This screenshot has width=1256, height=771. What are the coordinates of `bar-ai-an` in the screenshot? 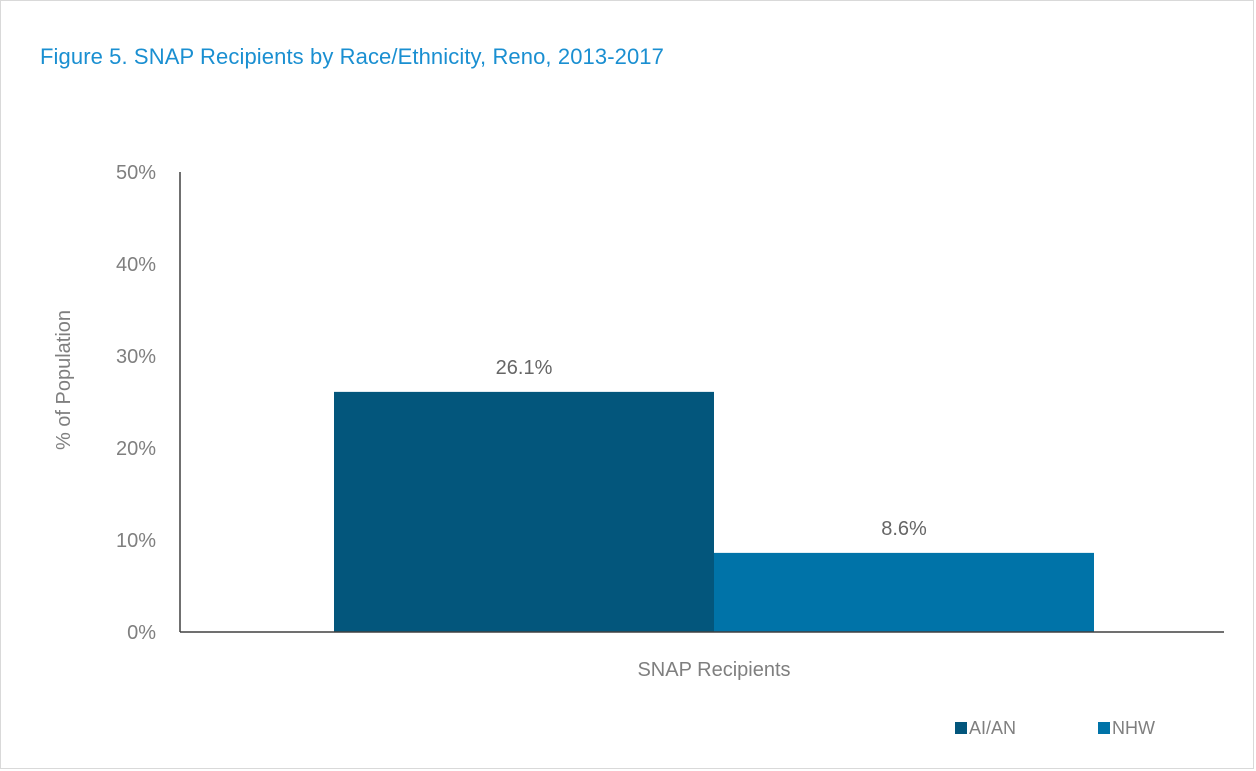 It's located at (524, 511).